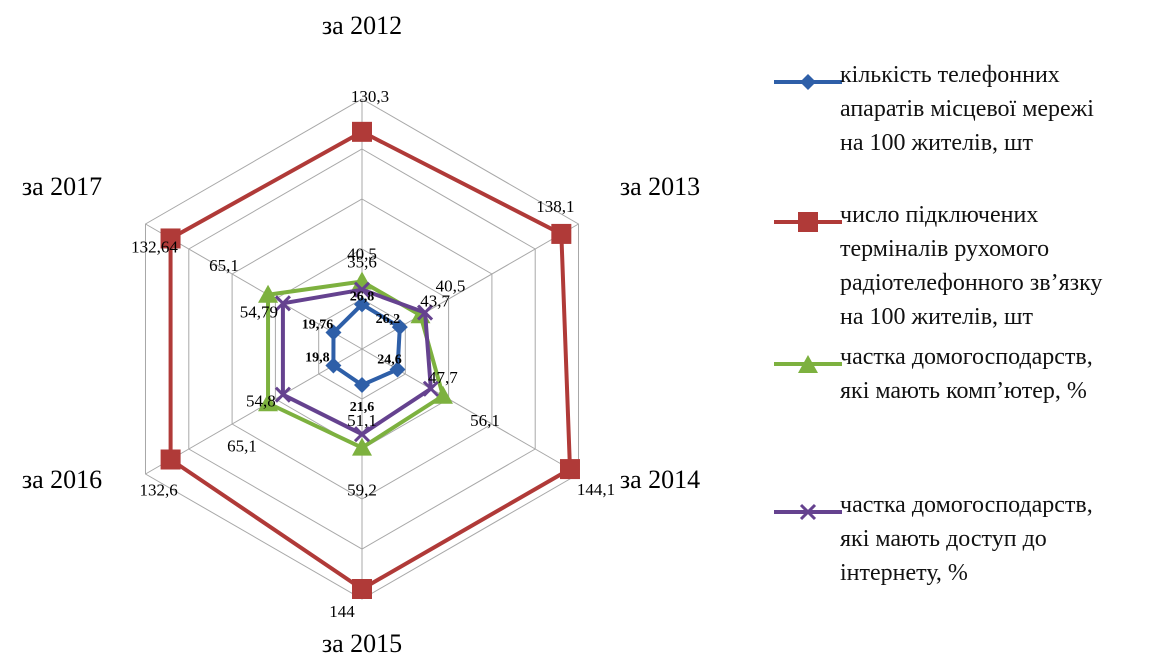  What do you see at coordinates (370, 96) in the screenshot?
I see `data-label: 130,3` at bounding box center [370, 96].